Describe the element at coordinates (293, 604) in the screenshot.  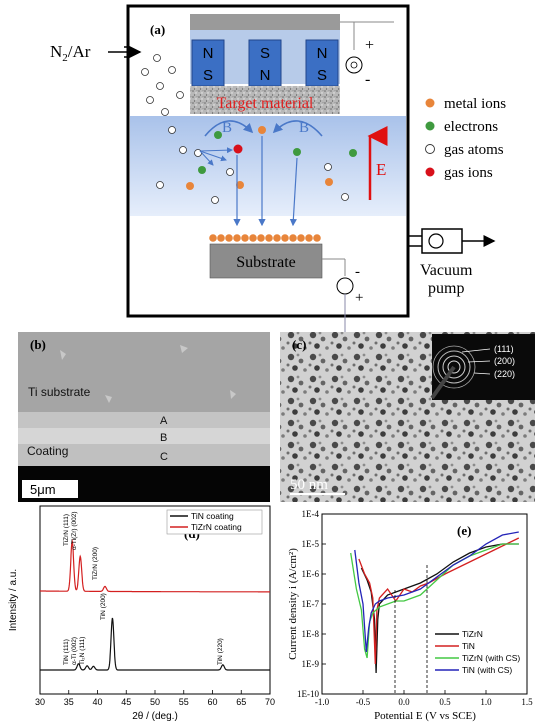
I see `polarization-y-axis-label: Current density i (A/cm²)` at that location.